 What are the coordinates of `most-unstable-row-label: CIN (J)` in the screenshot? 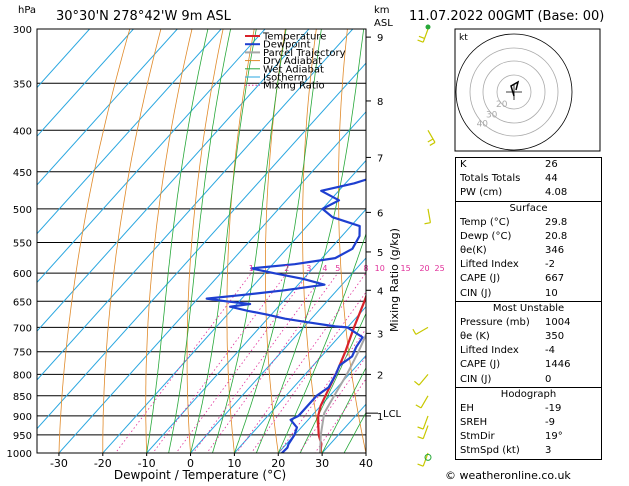 It's located at (476, 379).